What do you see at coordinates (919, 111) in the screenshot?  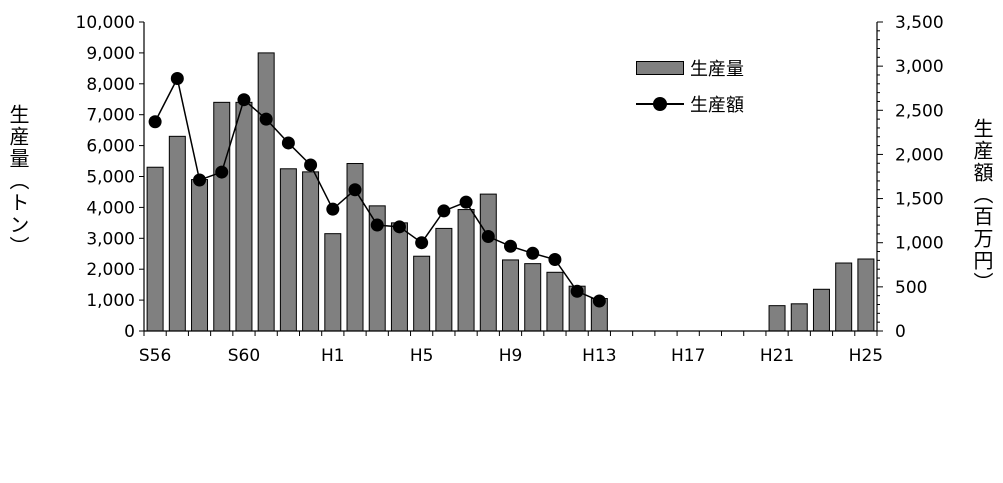 I see `y-right-tick-label: 2,500` at bounding box center [919, 111].